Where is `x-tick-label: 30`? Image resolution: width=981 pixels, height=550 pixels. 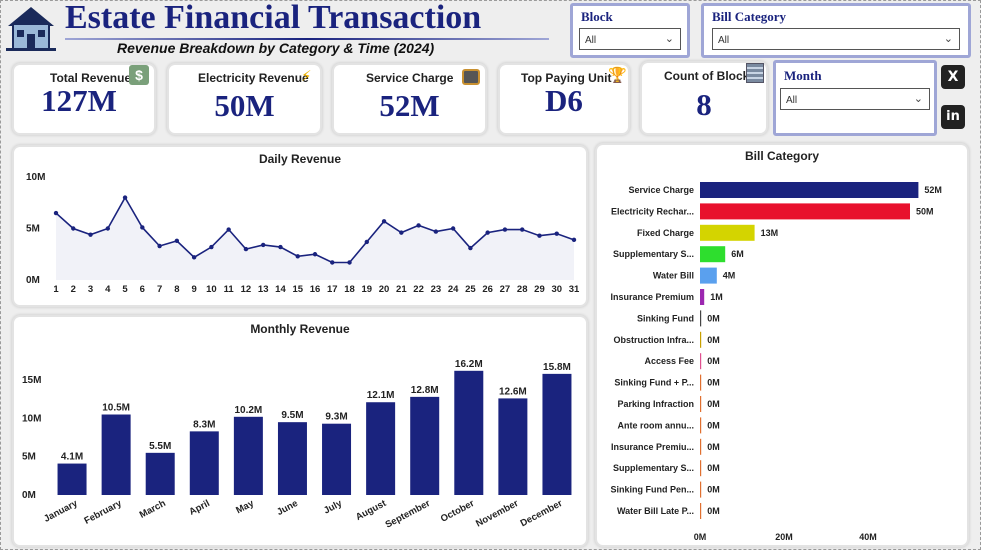 x-tick-label: 30 is located at coordinates (556, 289).